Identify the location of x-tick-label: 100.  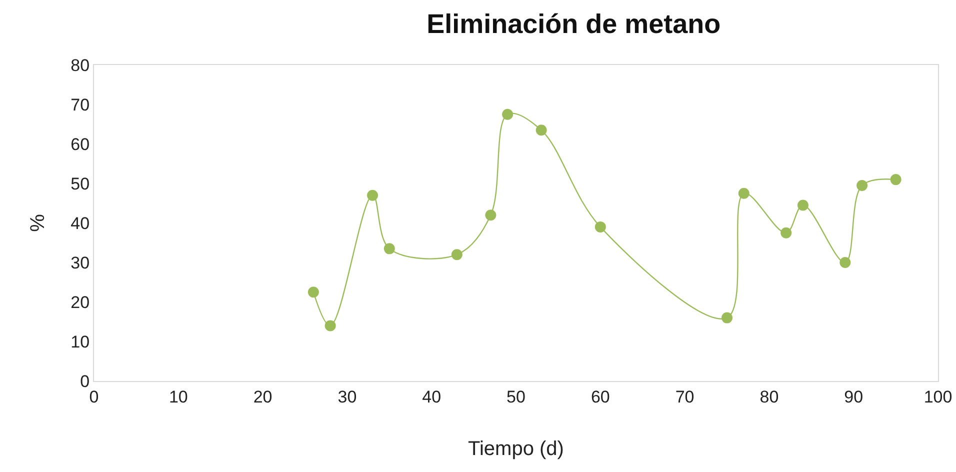
(938, 396).